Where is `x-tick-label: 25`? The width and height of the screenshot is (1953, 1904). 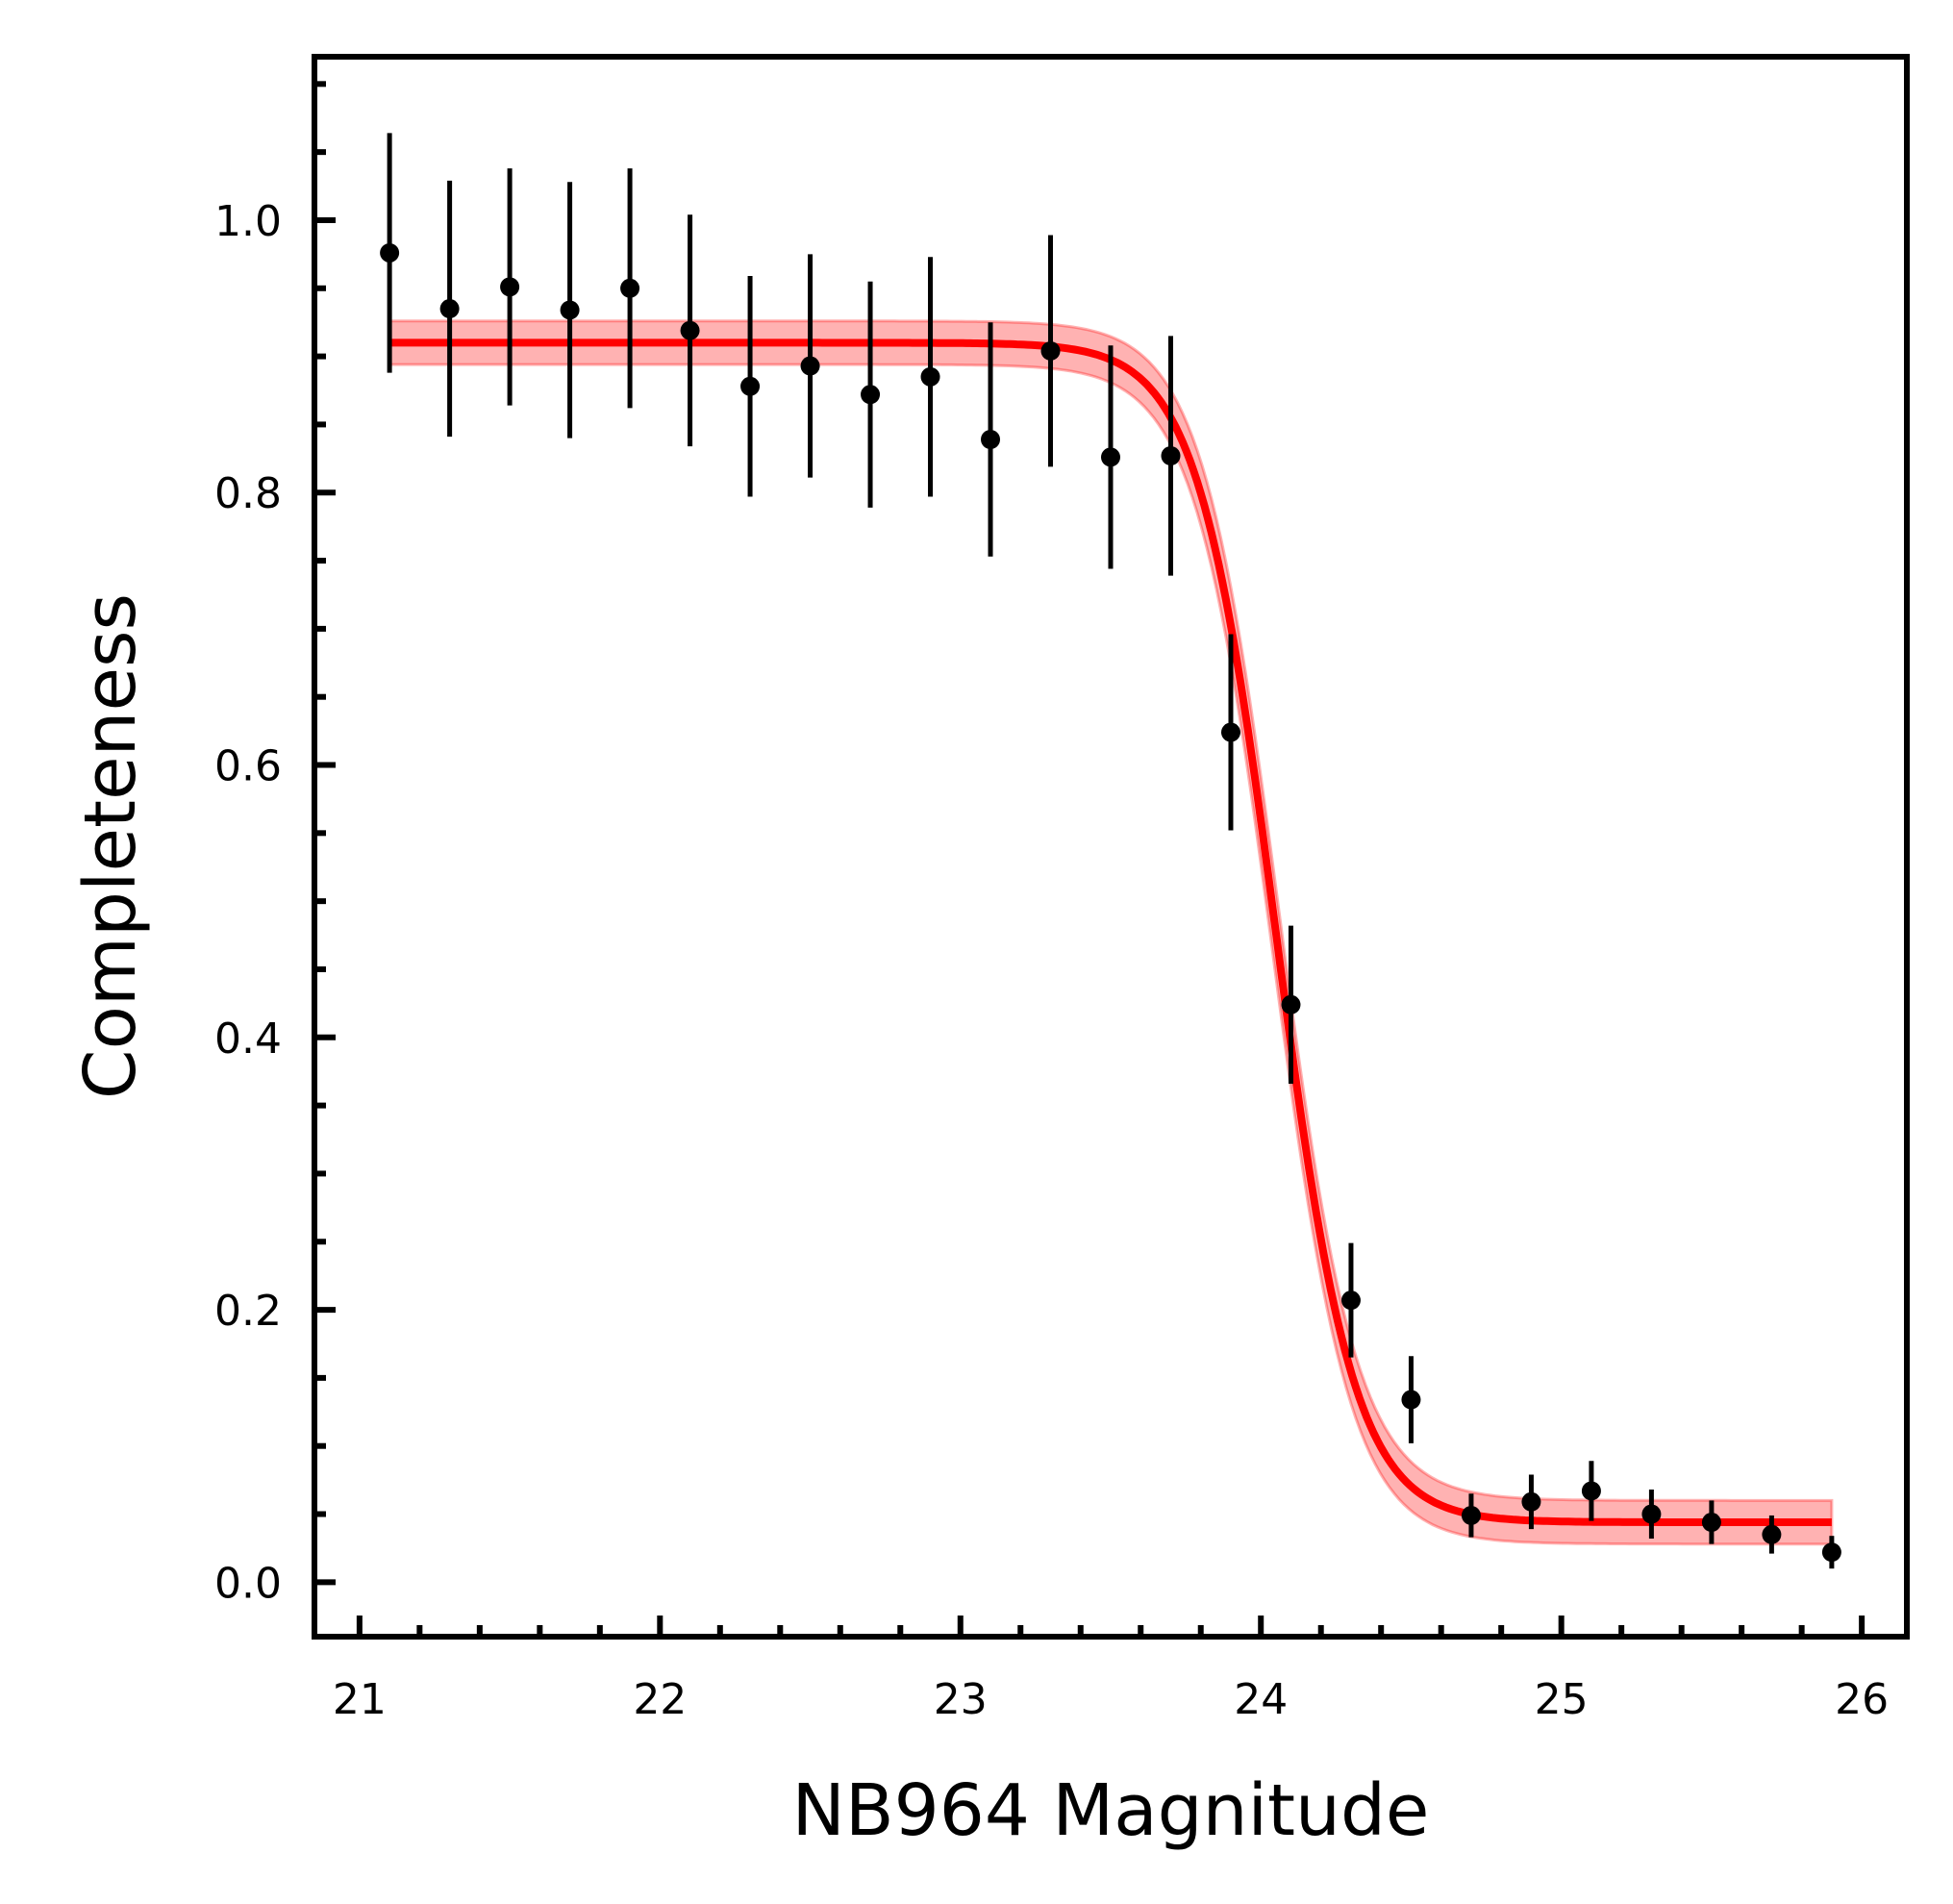 x-tick-label: 25 is located at coordinates (1562, 1700).